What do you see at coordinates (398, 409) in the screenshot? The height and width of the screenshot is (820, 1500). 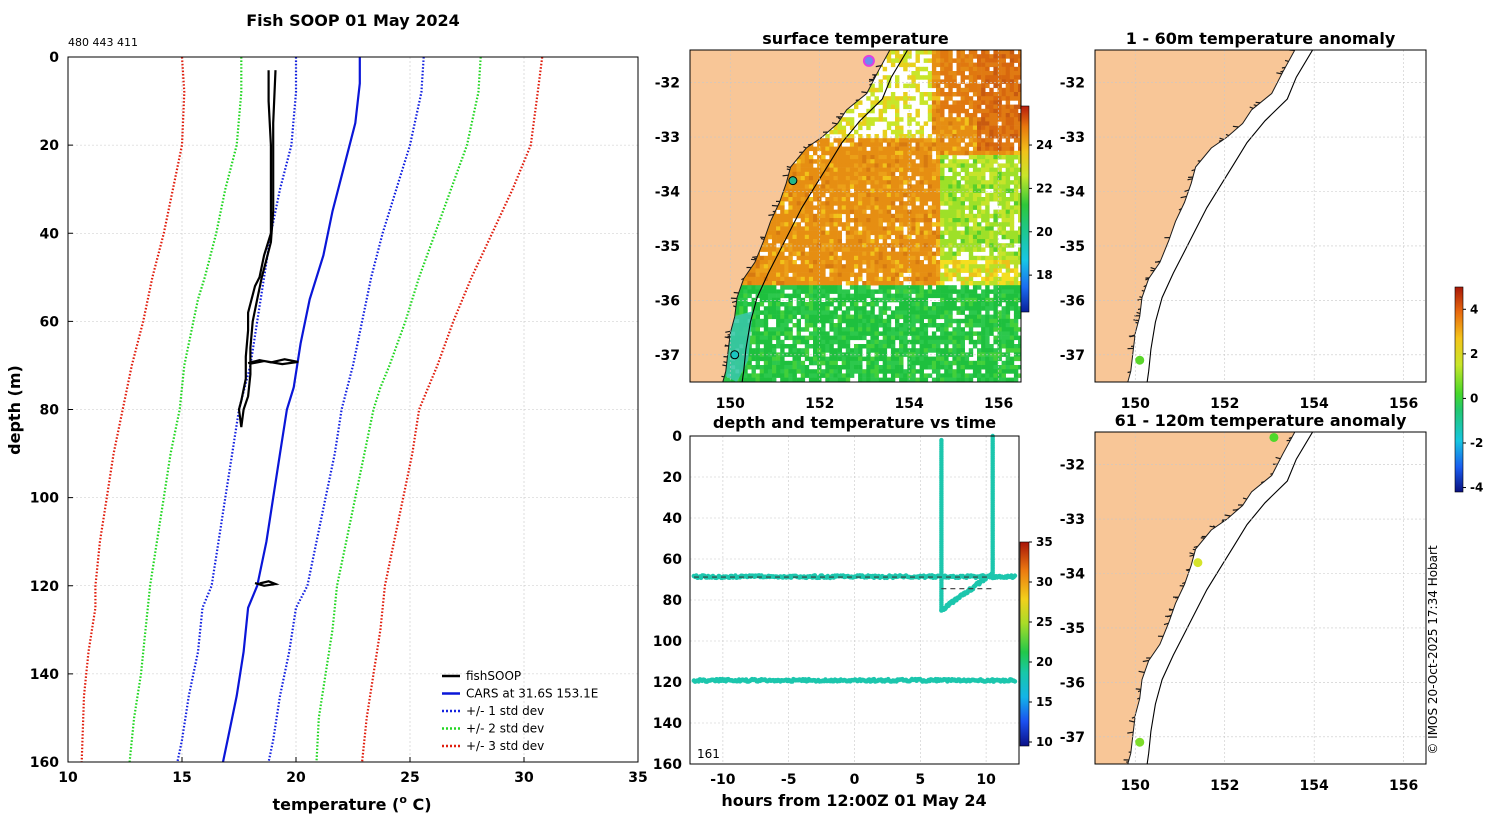 I see `series--2-std-dev` at bounding box center [398, 409].